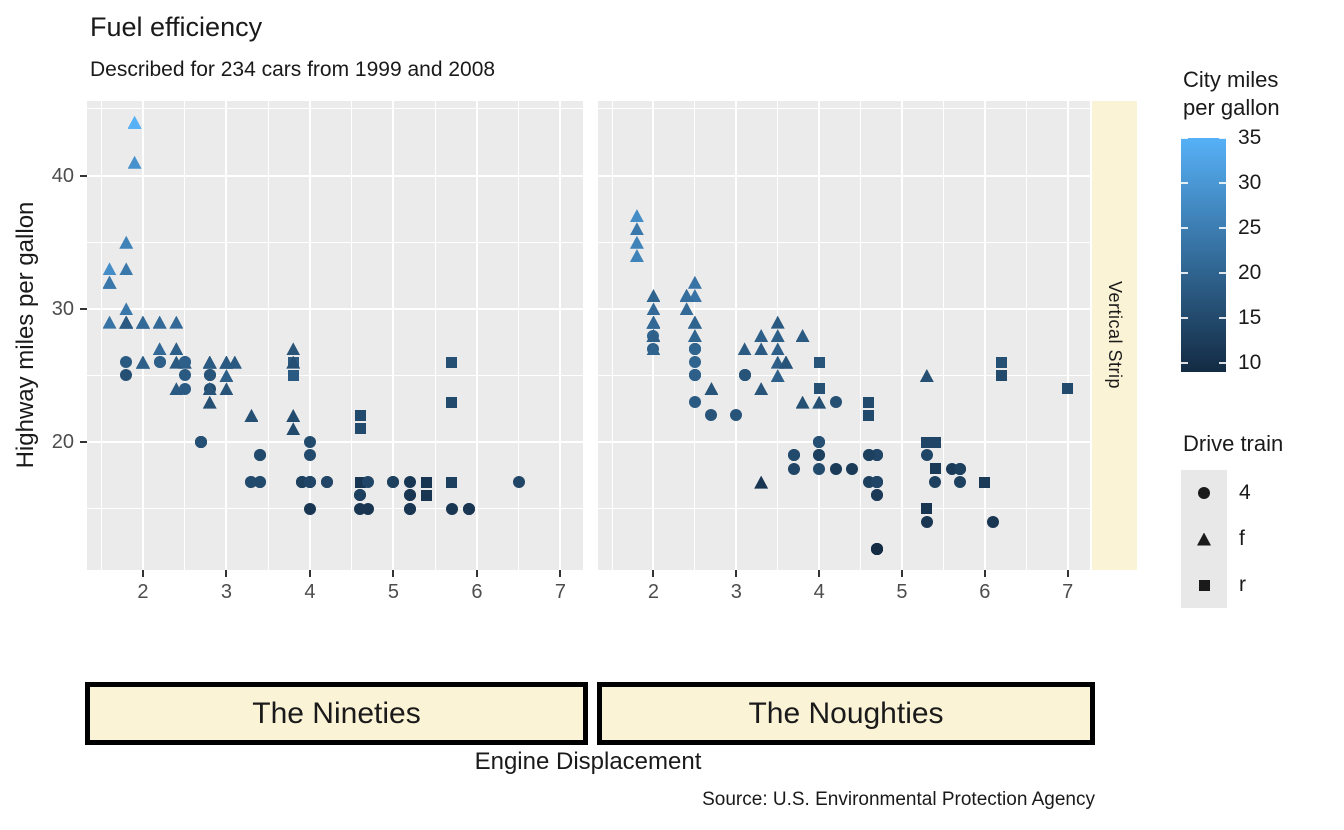 Image resolution: width=1344 pixels, height=830 pixels. I want to click on colorbar-tick-label: 25, so click(1250, 227).